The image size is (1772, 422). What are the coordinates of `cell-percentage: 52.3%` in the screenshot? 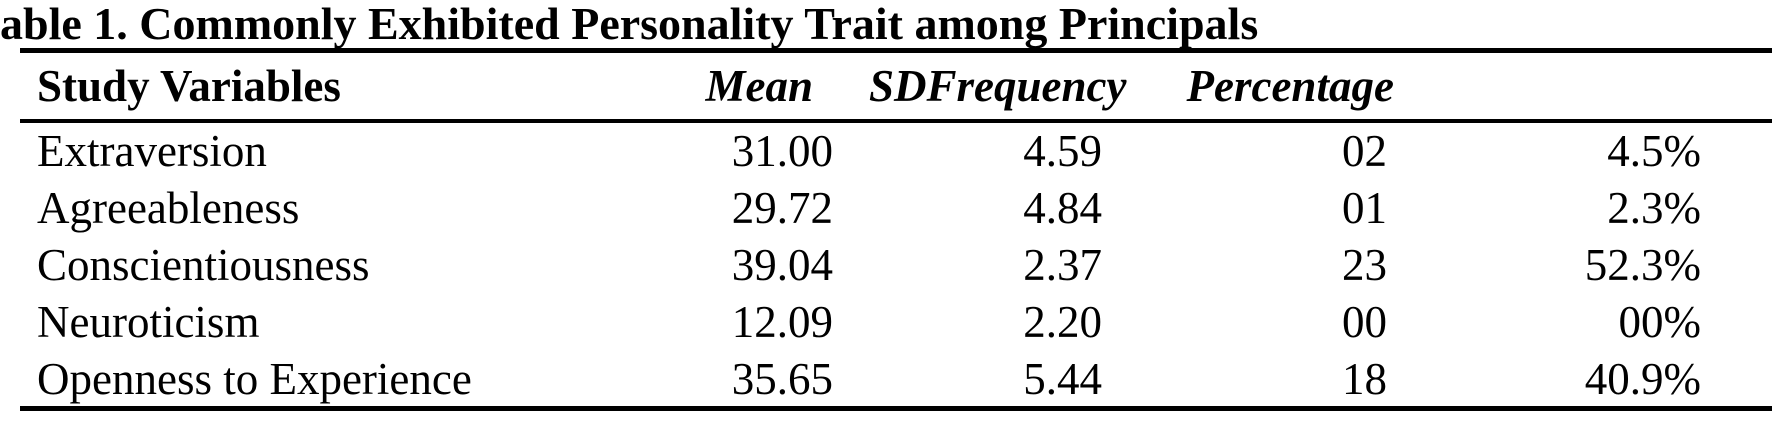 It's located at (1642, 265).